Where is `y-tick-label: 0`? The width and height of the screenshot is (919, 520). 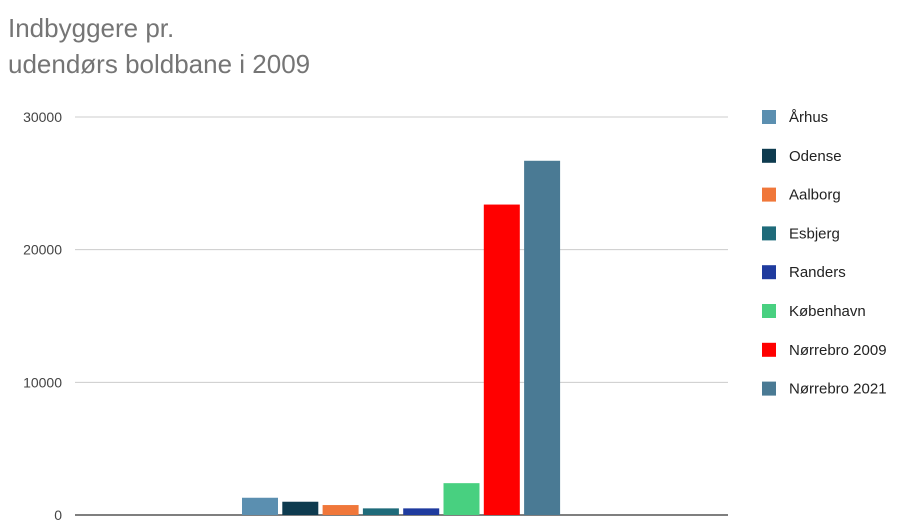 y-tick-label: 0 is located at coordinates (58, 513).